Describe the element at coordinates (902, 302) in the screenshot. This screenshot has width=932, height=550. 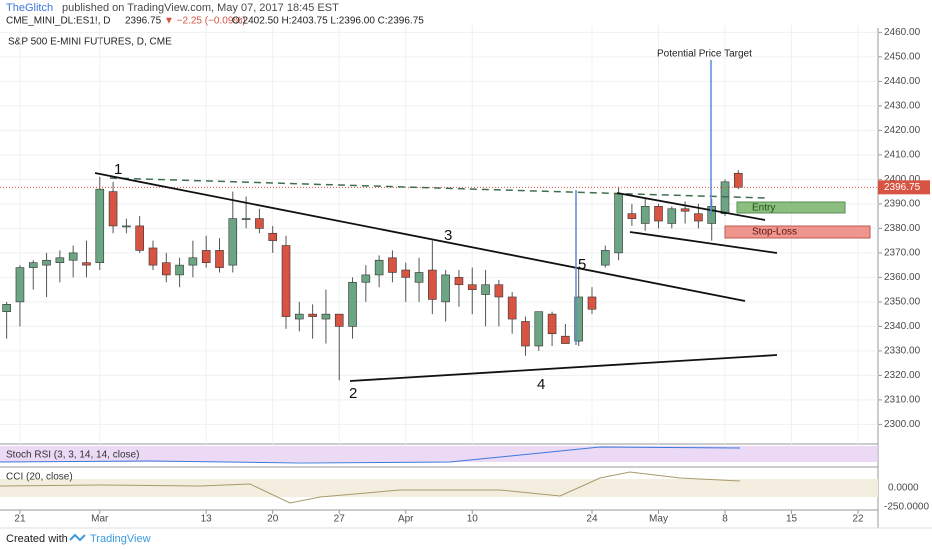
I see `y-tick-label: 2350.00` at that location.